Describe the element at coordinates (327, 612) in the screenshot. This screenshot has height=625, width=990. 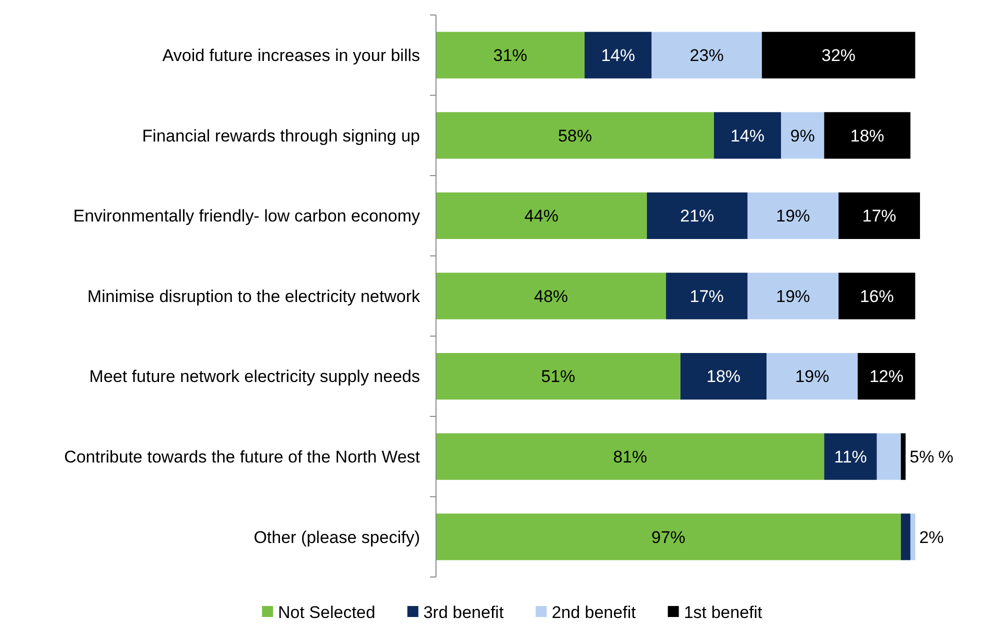
I see `legend-label: Not Selected` at that location.